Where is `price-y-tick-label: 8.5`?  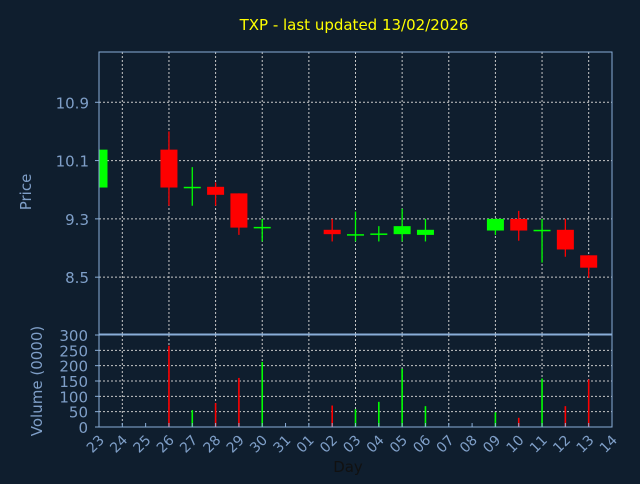 price-y-tick-label: 8.5 is located at coordinates (77, 278).